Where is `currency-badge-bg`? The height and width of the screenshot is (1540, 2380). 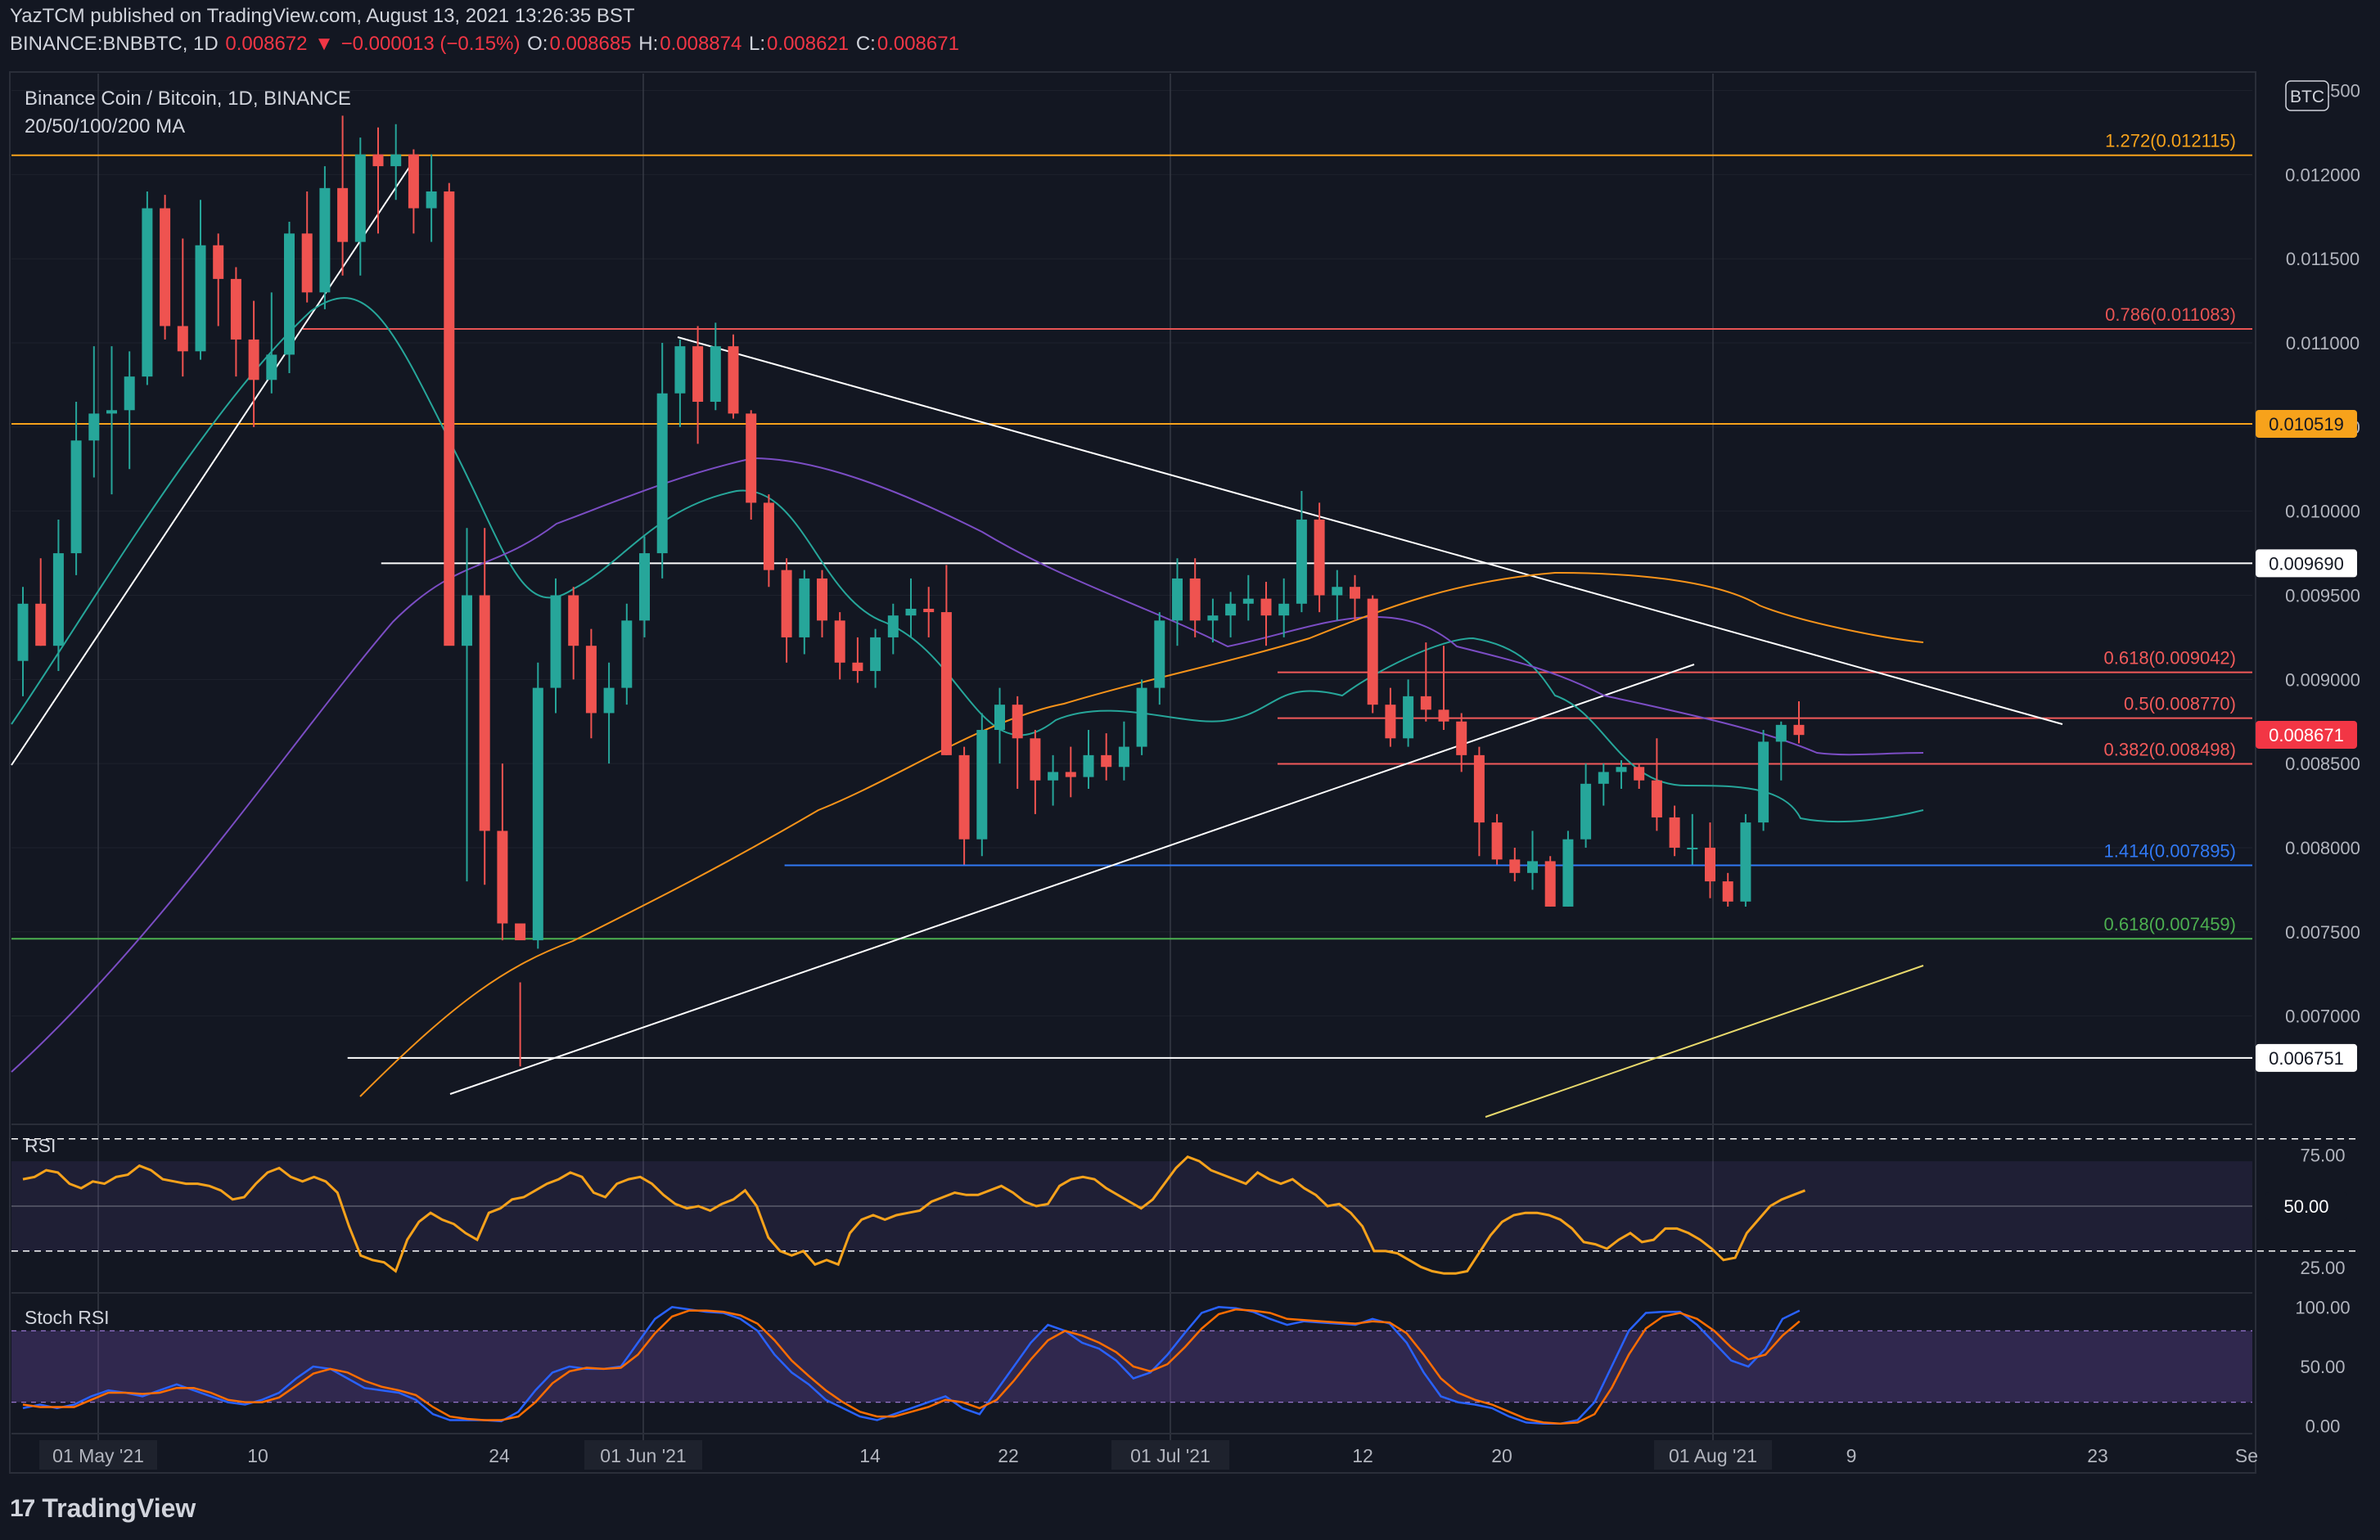
currency-badge-bg is located at coordinates (2307, 95).